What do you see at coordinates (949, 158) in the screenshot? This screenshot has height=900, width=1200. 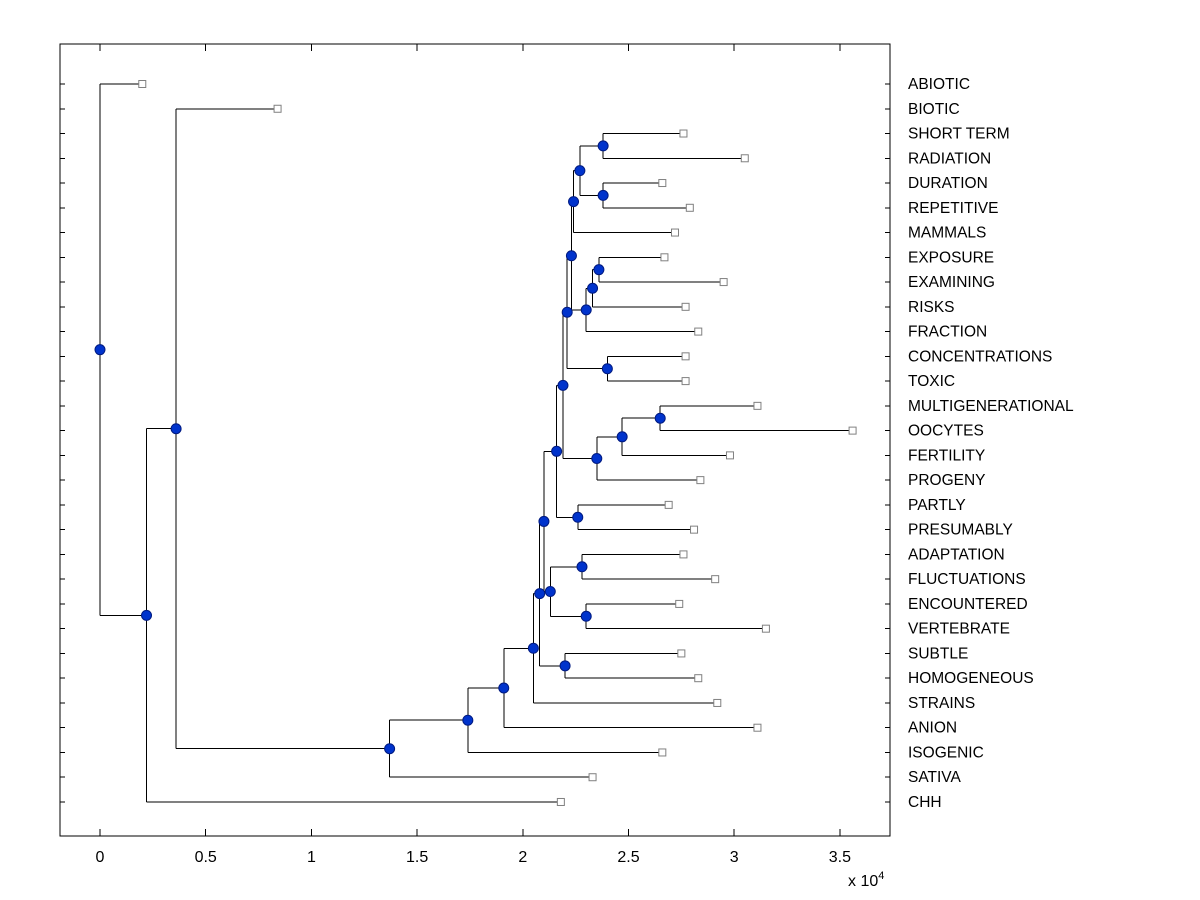 I see `leaf-label: RADIATION` at bounding box center [949, 158].